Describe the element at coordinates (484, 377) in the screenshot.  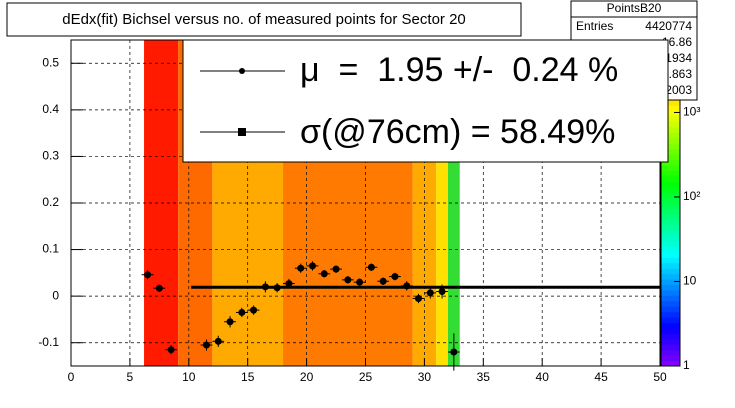
I see `x-tick-label: 35` at that location.